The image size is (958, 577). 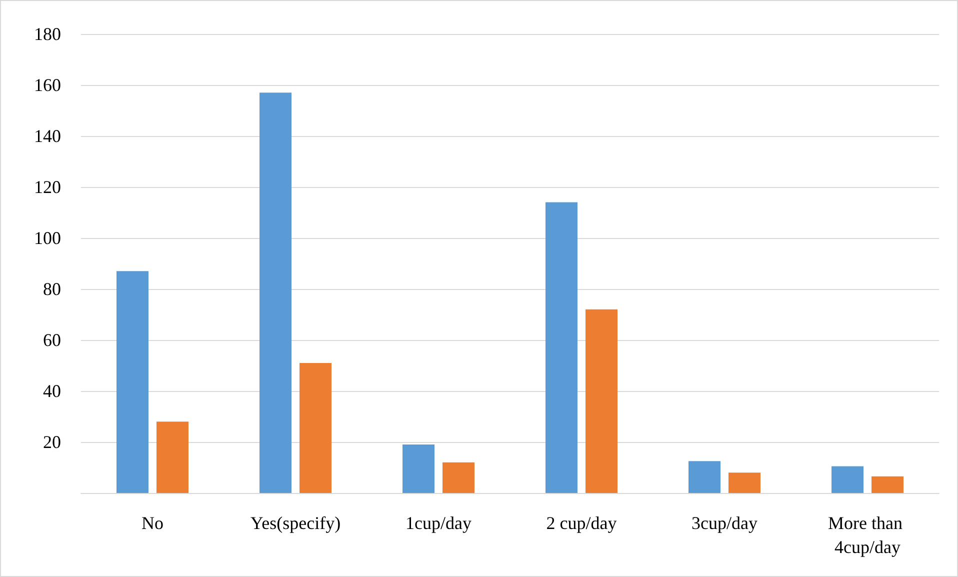 What do you see at coordinates (52, 340) in the screenshot?
I see `y-tick-label: 60` at bounding box center [52, 340].